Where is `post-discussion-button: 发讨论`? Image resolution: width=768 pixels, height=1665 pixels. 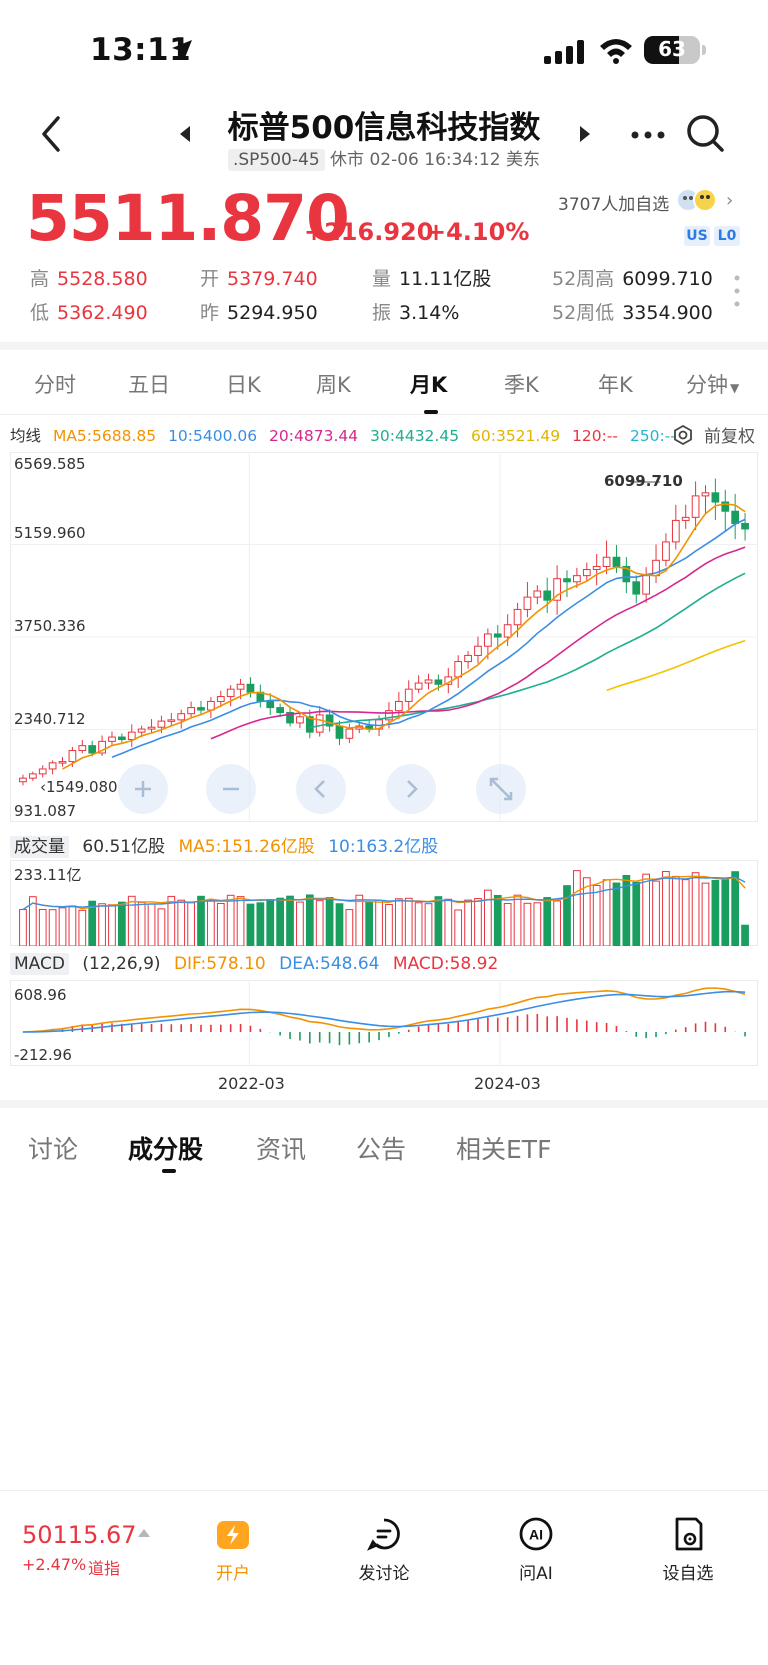 post-discussion-button: 发讨论 is located at coordinates (384, 1550).